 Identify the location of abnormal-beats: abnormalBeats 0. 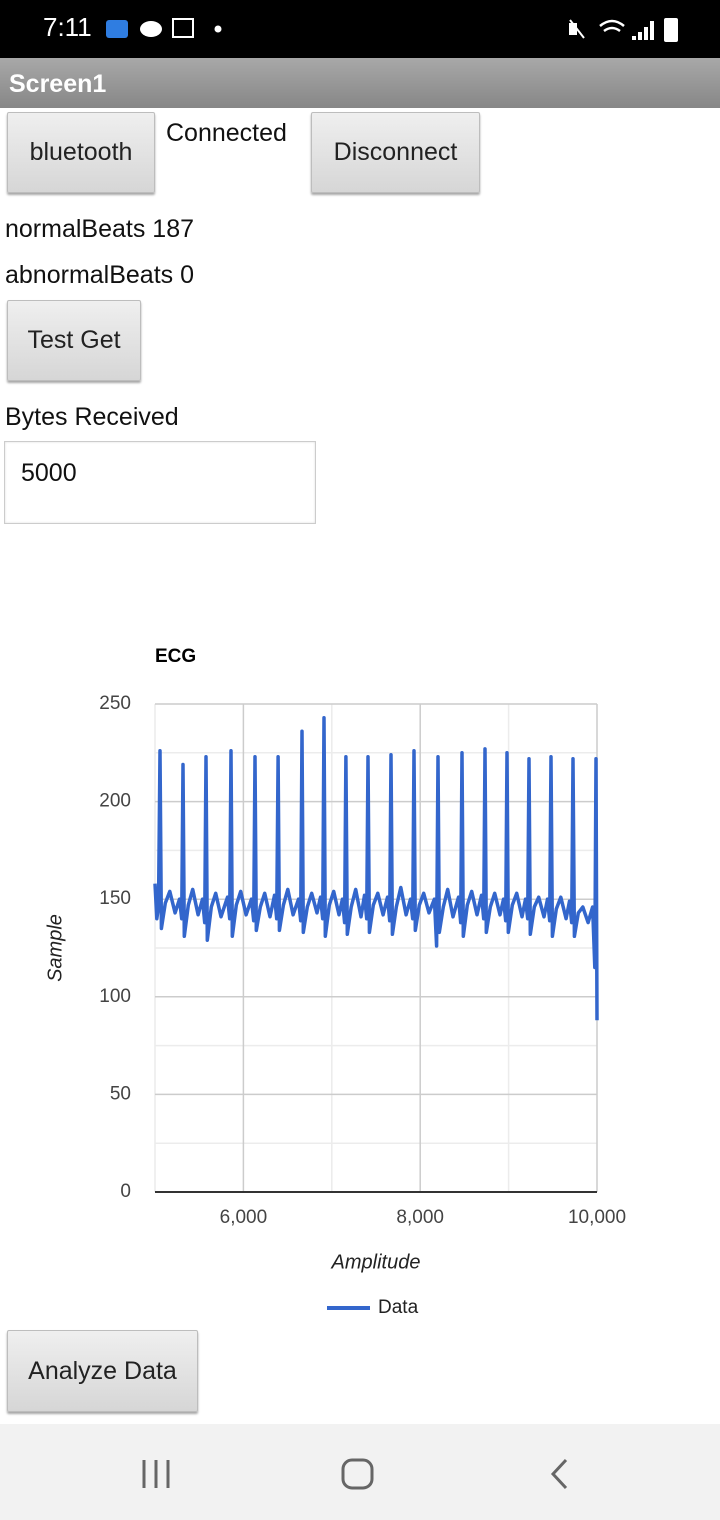
(100, 275).